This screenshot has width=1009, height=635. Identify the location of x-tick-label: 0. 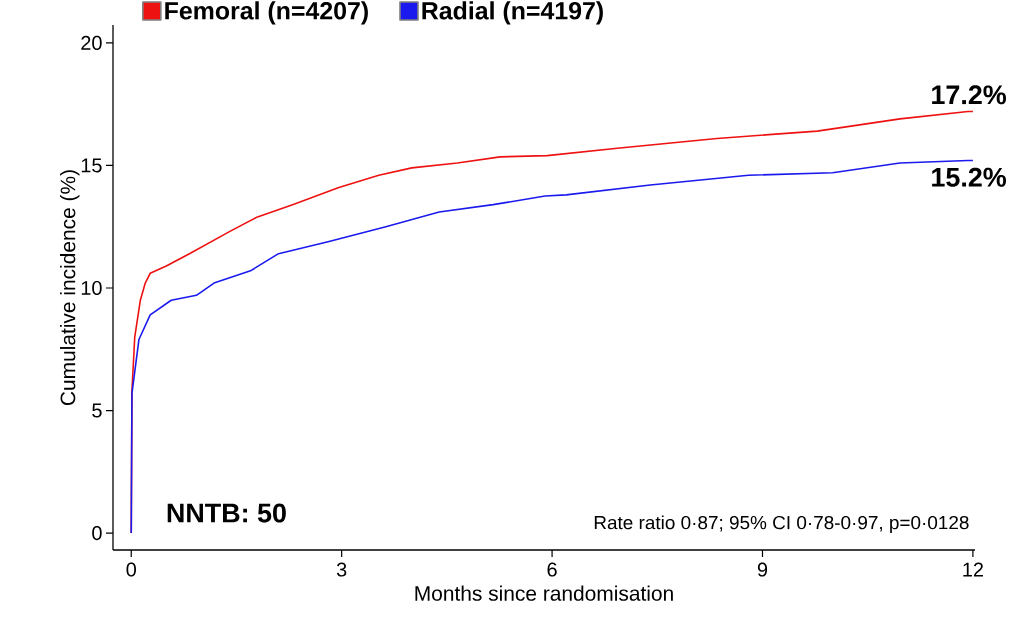
(131, 569).